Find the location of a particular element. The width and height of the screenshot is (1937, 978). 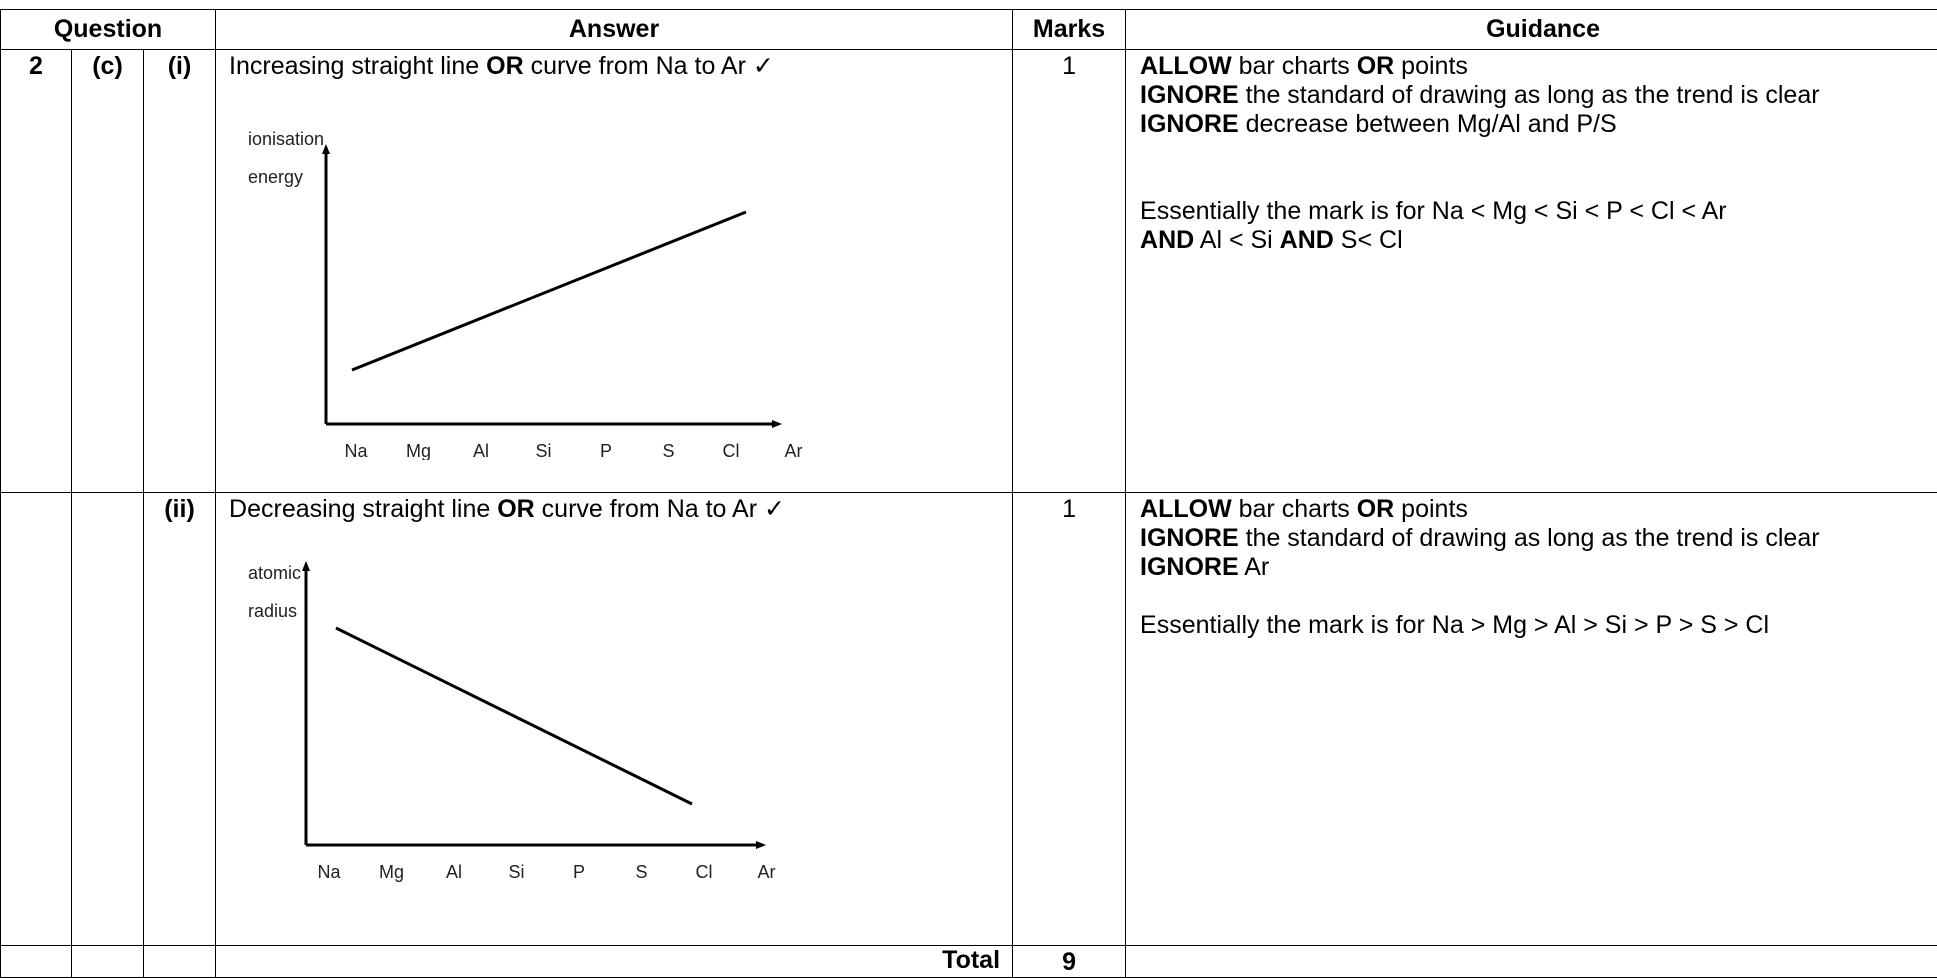

guidance-line: IGNORE decrease between Mg/Al and P/S is located at coordinates (1538, 124).